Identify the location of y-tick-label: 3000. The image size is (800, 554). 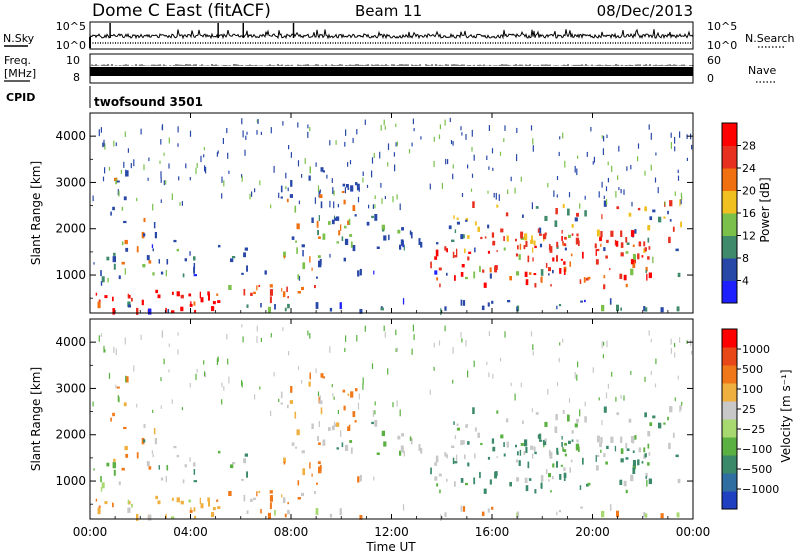
(70, 388).